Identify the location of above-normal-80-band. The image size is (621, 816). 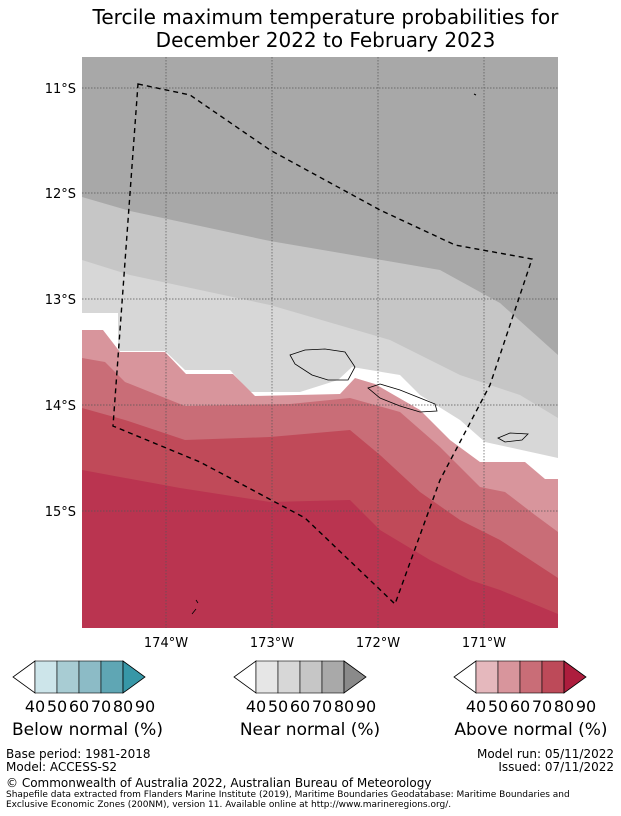
(320, 549).